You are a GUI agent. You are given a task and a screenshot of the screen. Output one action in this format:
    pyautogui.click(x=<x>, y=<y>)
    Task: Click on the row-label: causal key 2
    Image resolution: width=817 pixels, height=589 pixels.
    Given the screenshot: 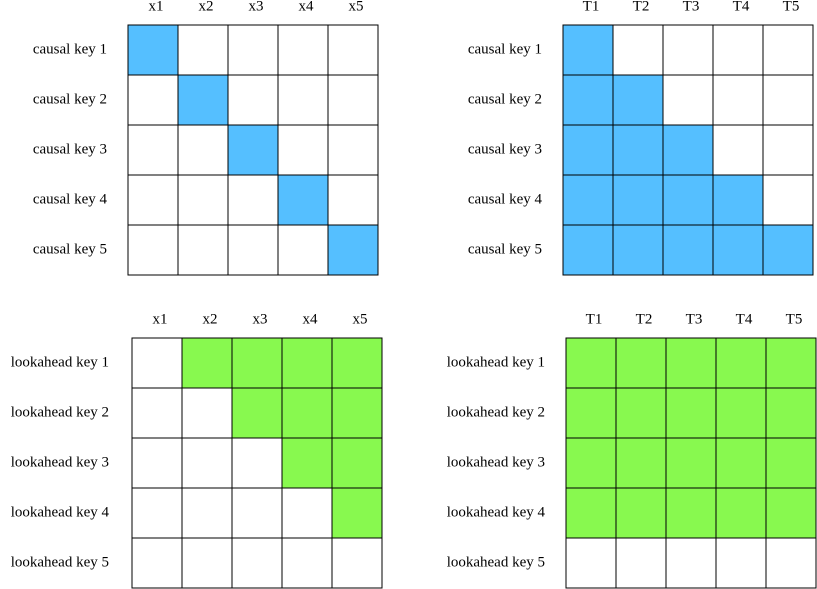 What is the action you would take?
    pyautogui.click(x=505, y=99)
    